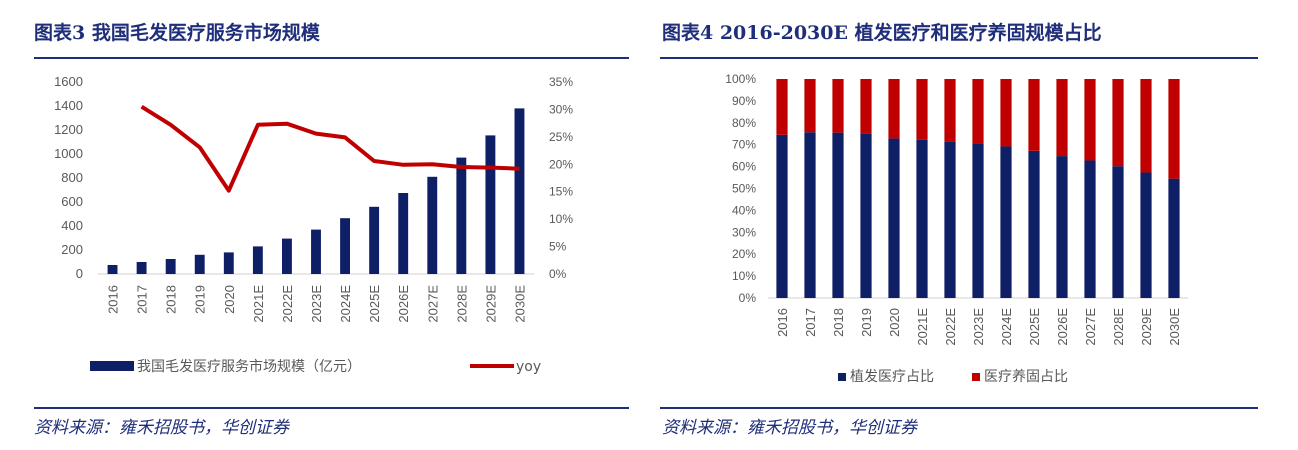 Image resolution: width=1298 pixels, height=450 pixels. What do you see at coordinates (558, 247) in the screenshot?
I see `y2-tick-label: 5%` at bounding box center [558, 247].